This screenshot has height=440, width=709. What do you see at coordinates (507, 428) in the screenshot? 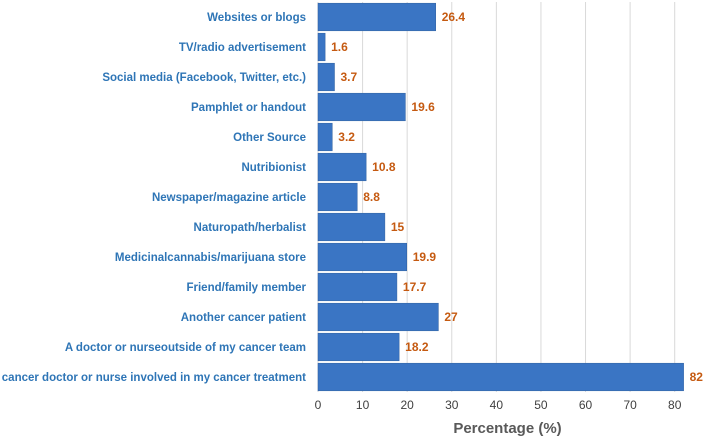
I see `x-axis-title: Percentage (%)` at bounding box center [507, 428].